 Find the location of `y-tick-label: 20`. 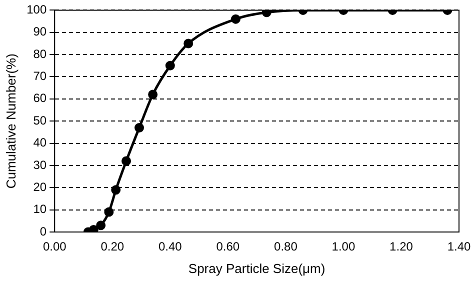

y-tick-label: 20 is located at coordinates (40, 187).